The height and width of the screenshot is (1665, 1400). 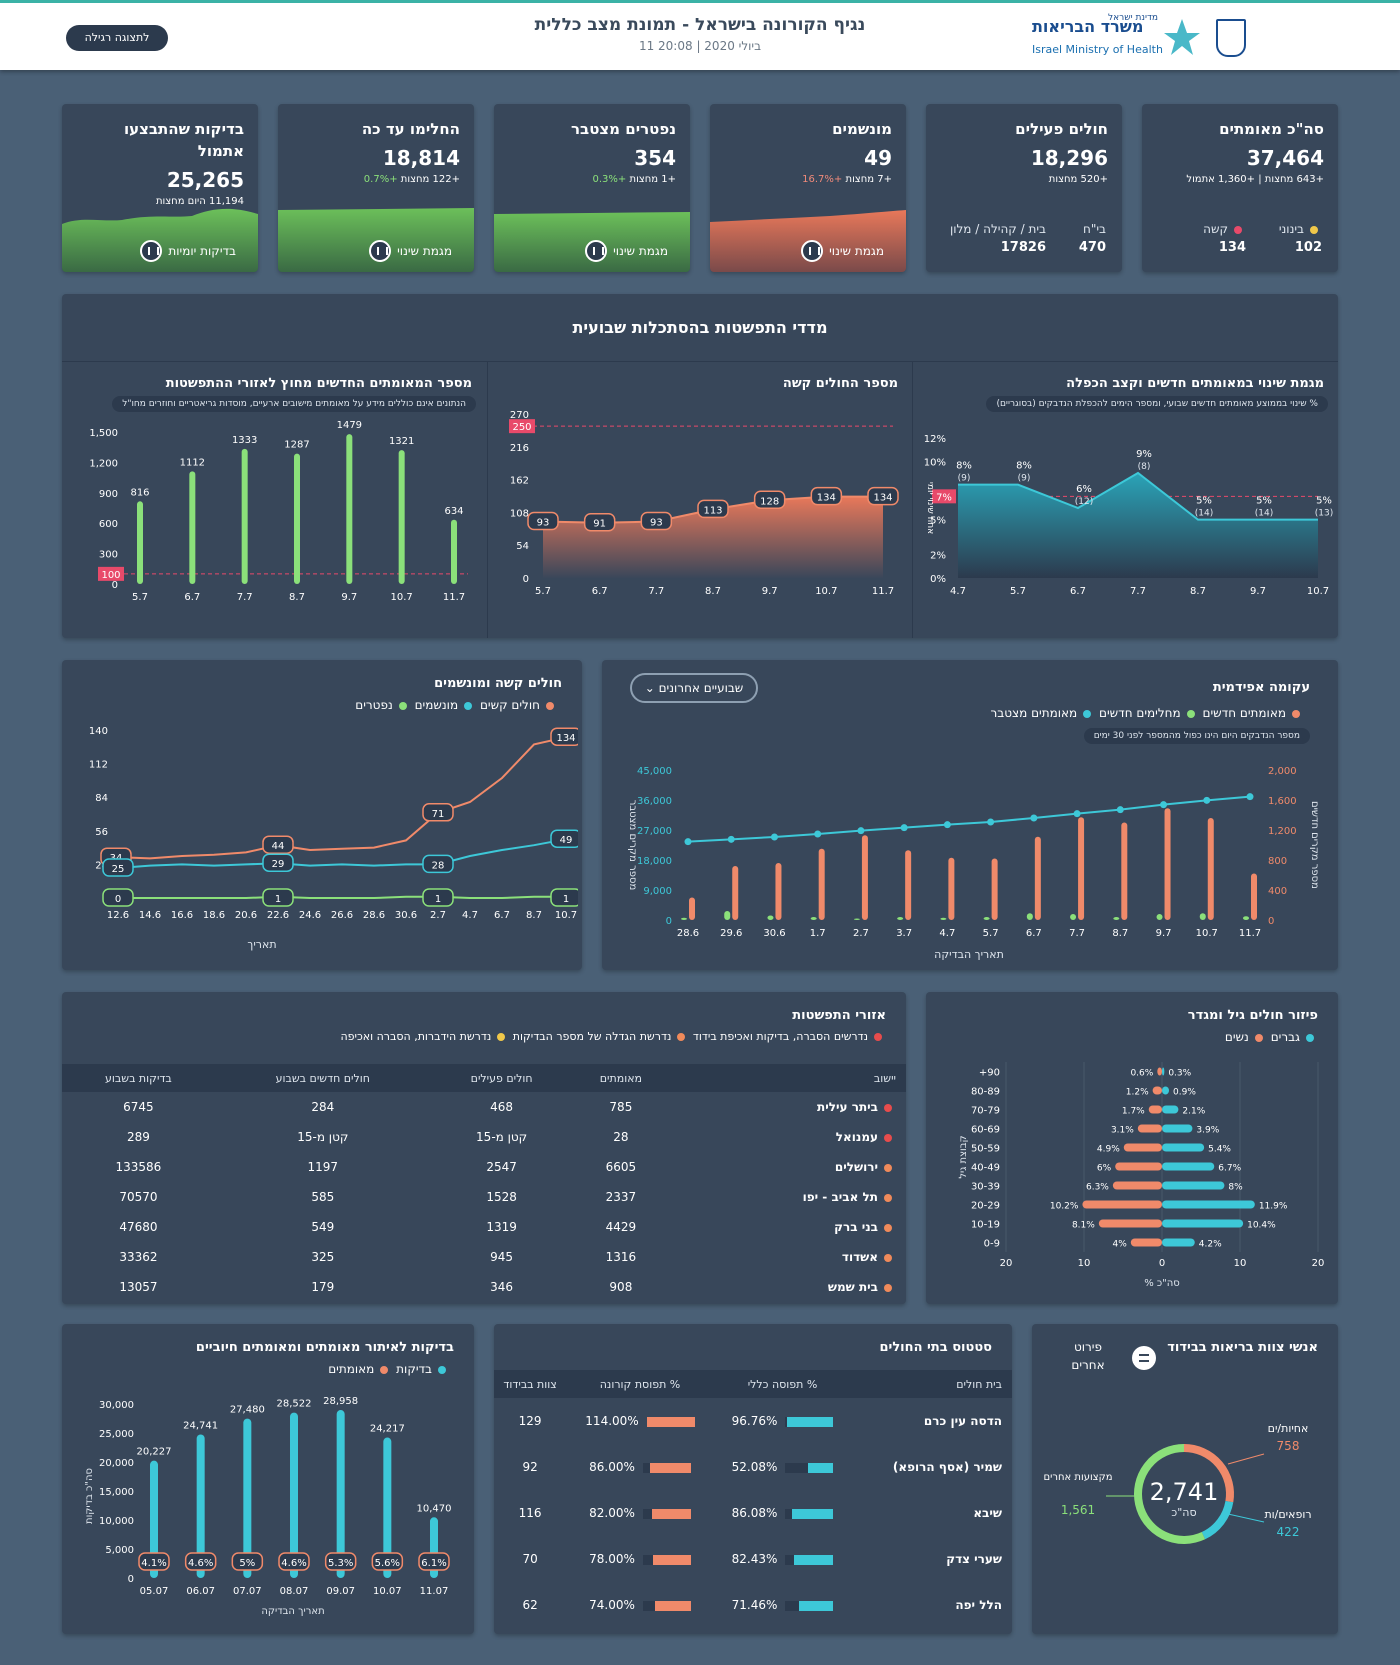 What do you see at coordinates (1088, 1356) in the screenshot?
I see `others-breakdown-link: פירוט אחרים` at bounding box center [1088, 1356].